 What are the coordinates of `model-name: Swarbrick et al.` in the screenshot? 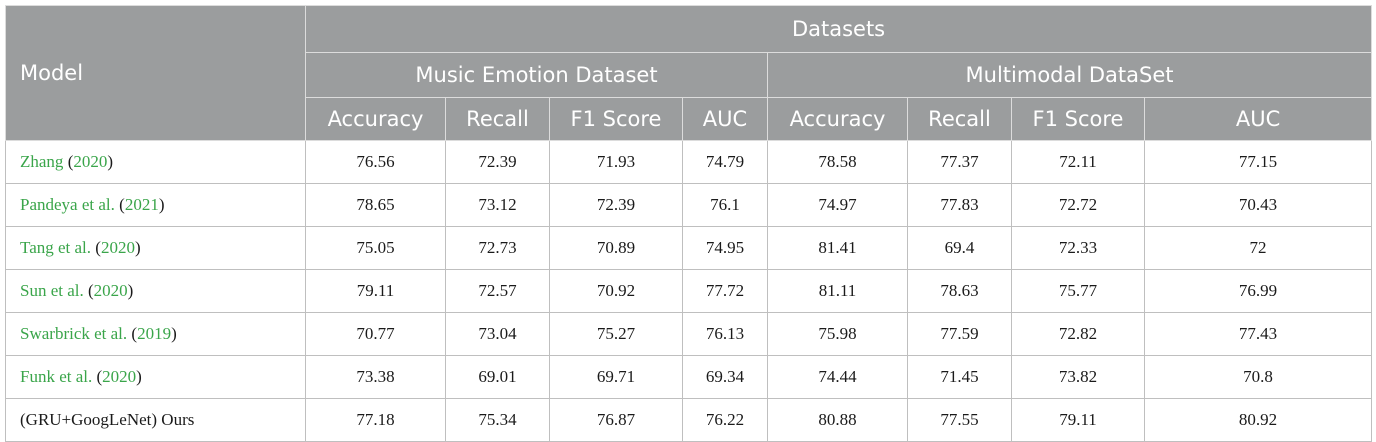 It's located at (74, 333).